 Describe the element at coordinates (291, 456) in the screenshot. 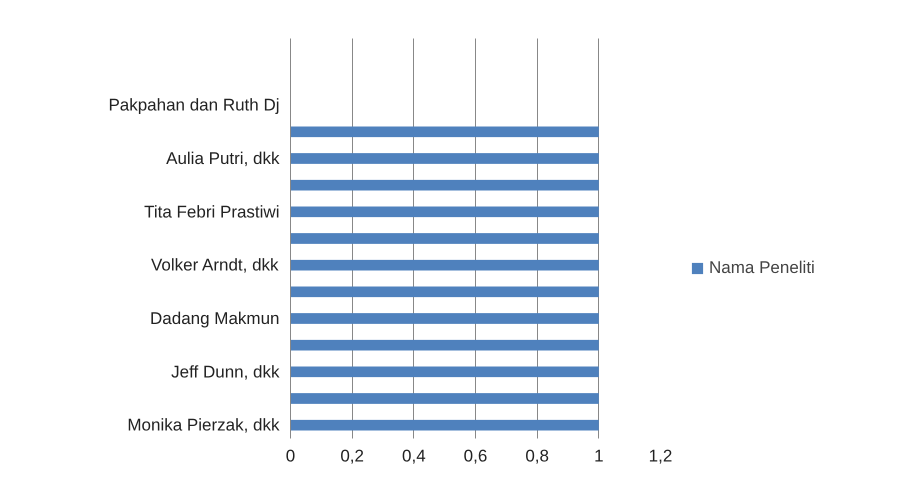

I see `x-tick-label: 0` at that location.